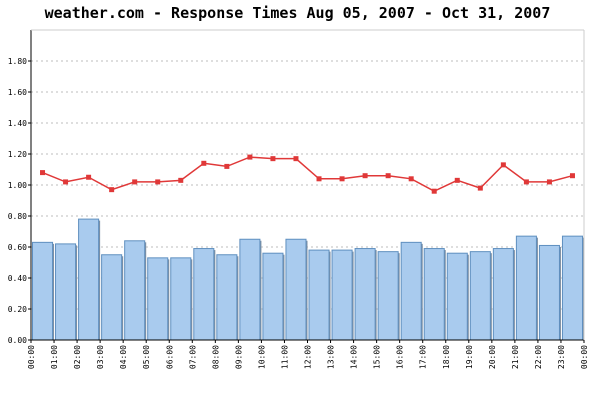  What do you see at coordinates (100, 357) in the screenshot?
I see `x-tick-label-3: 03:00` at bounding box center [100, 357].